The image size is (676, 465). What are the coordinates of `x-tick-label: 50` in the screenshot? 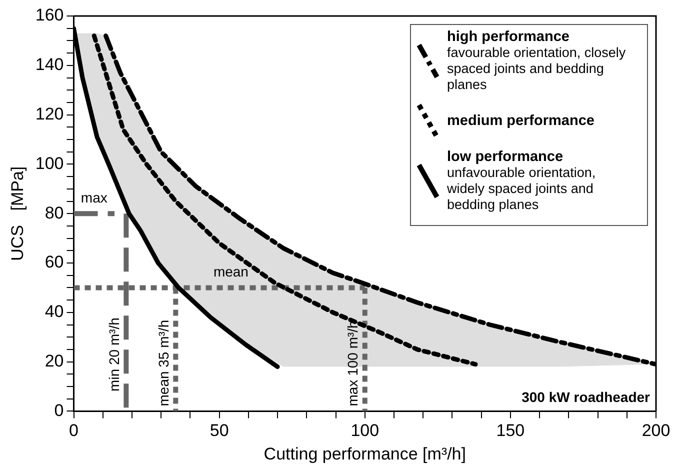 It's located at (219, 430).